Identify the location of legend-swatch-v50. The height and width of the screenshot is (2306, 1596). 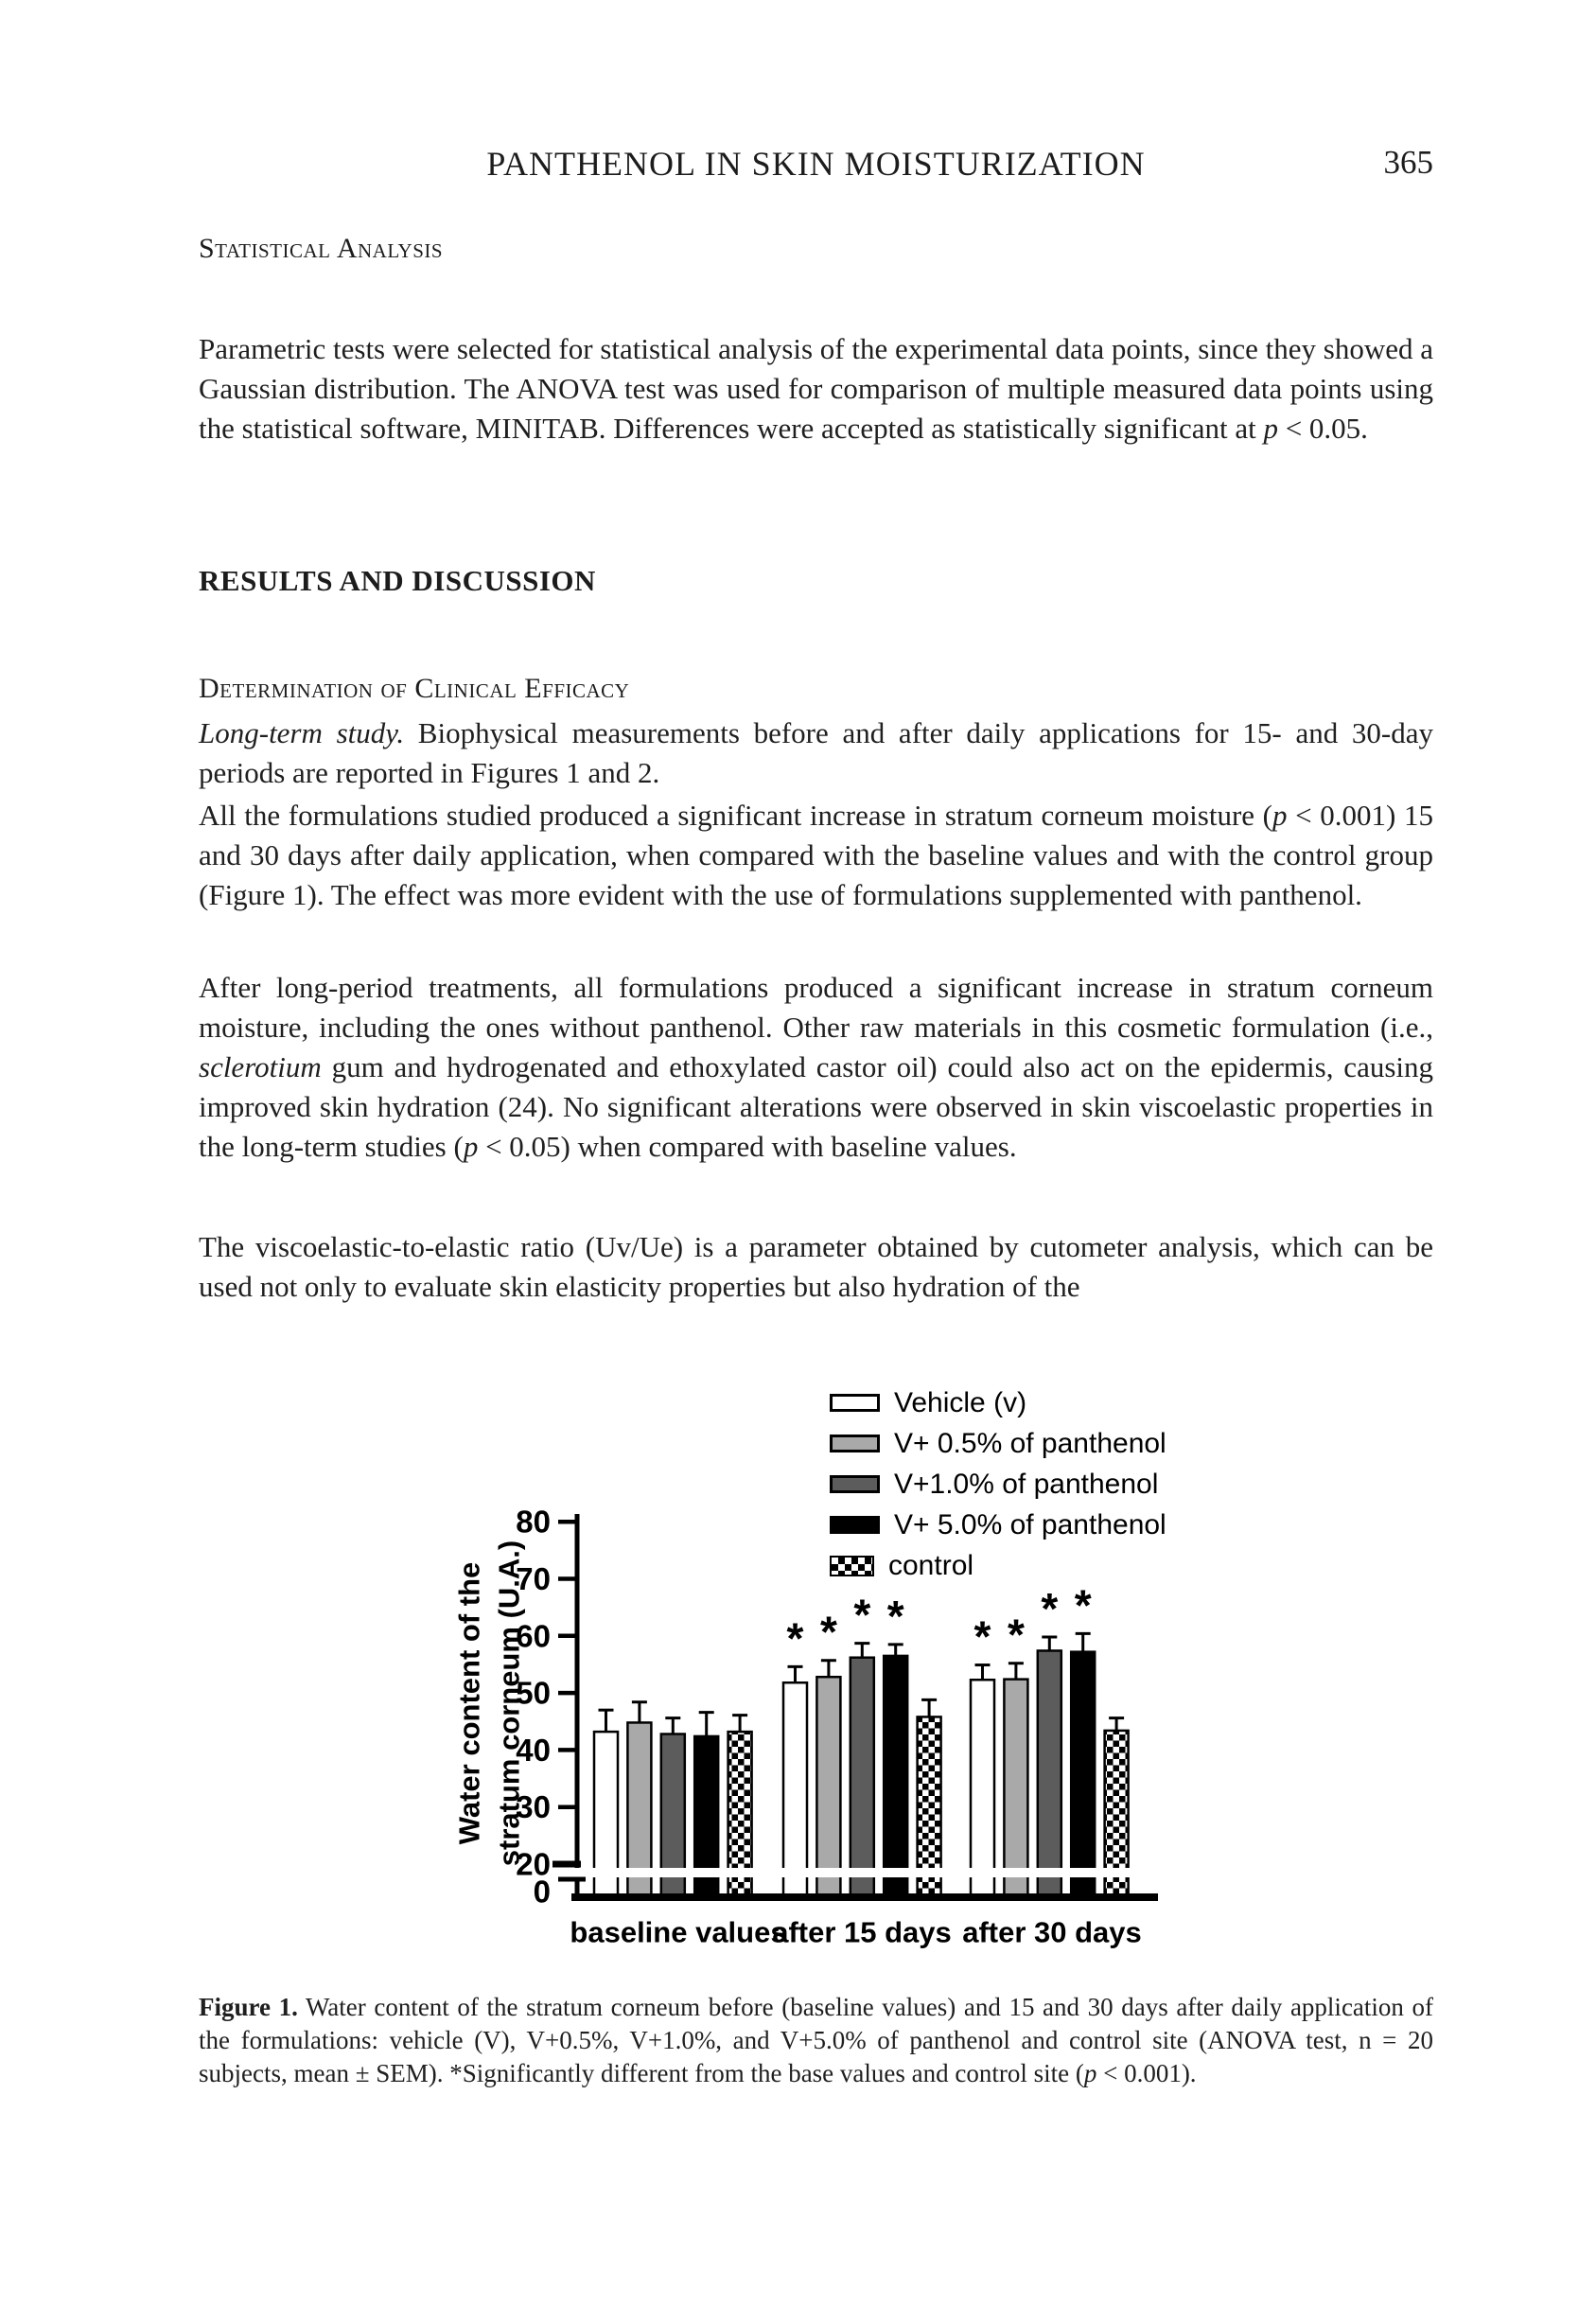
(855, 1525).